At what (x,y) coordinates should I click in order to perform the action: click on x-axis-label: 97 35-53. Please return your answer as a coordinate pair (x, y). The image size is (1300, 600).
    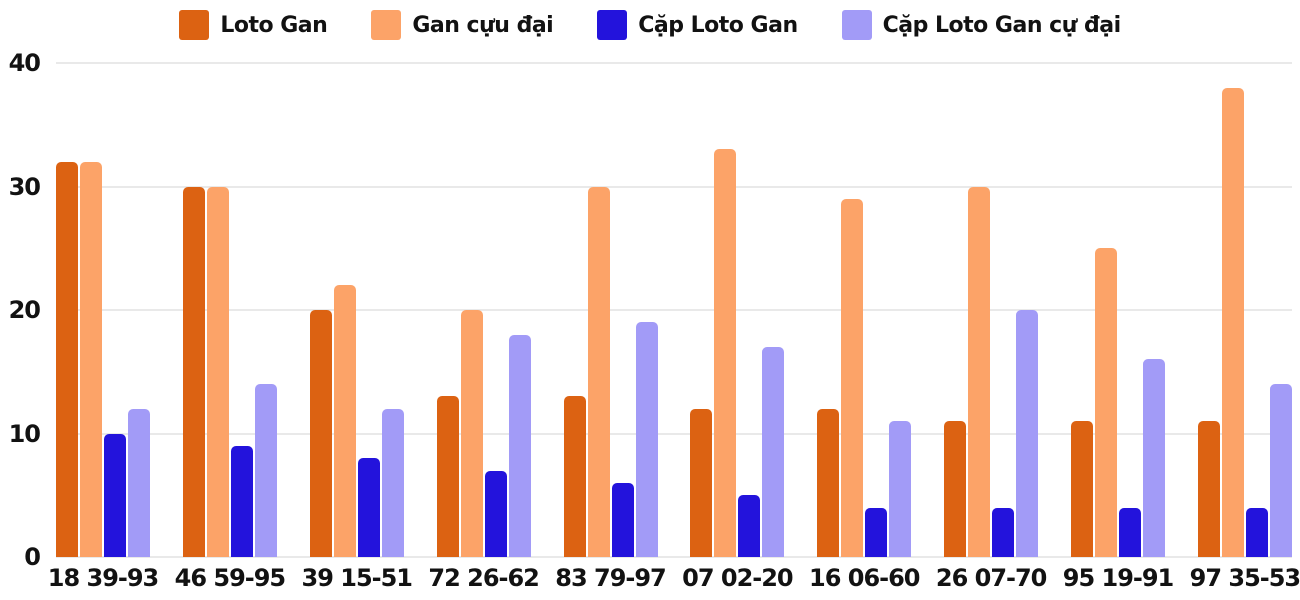
    Looking at the image, I should click on (1244, 578).